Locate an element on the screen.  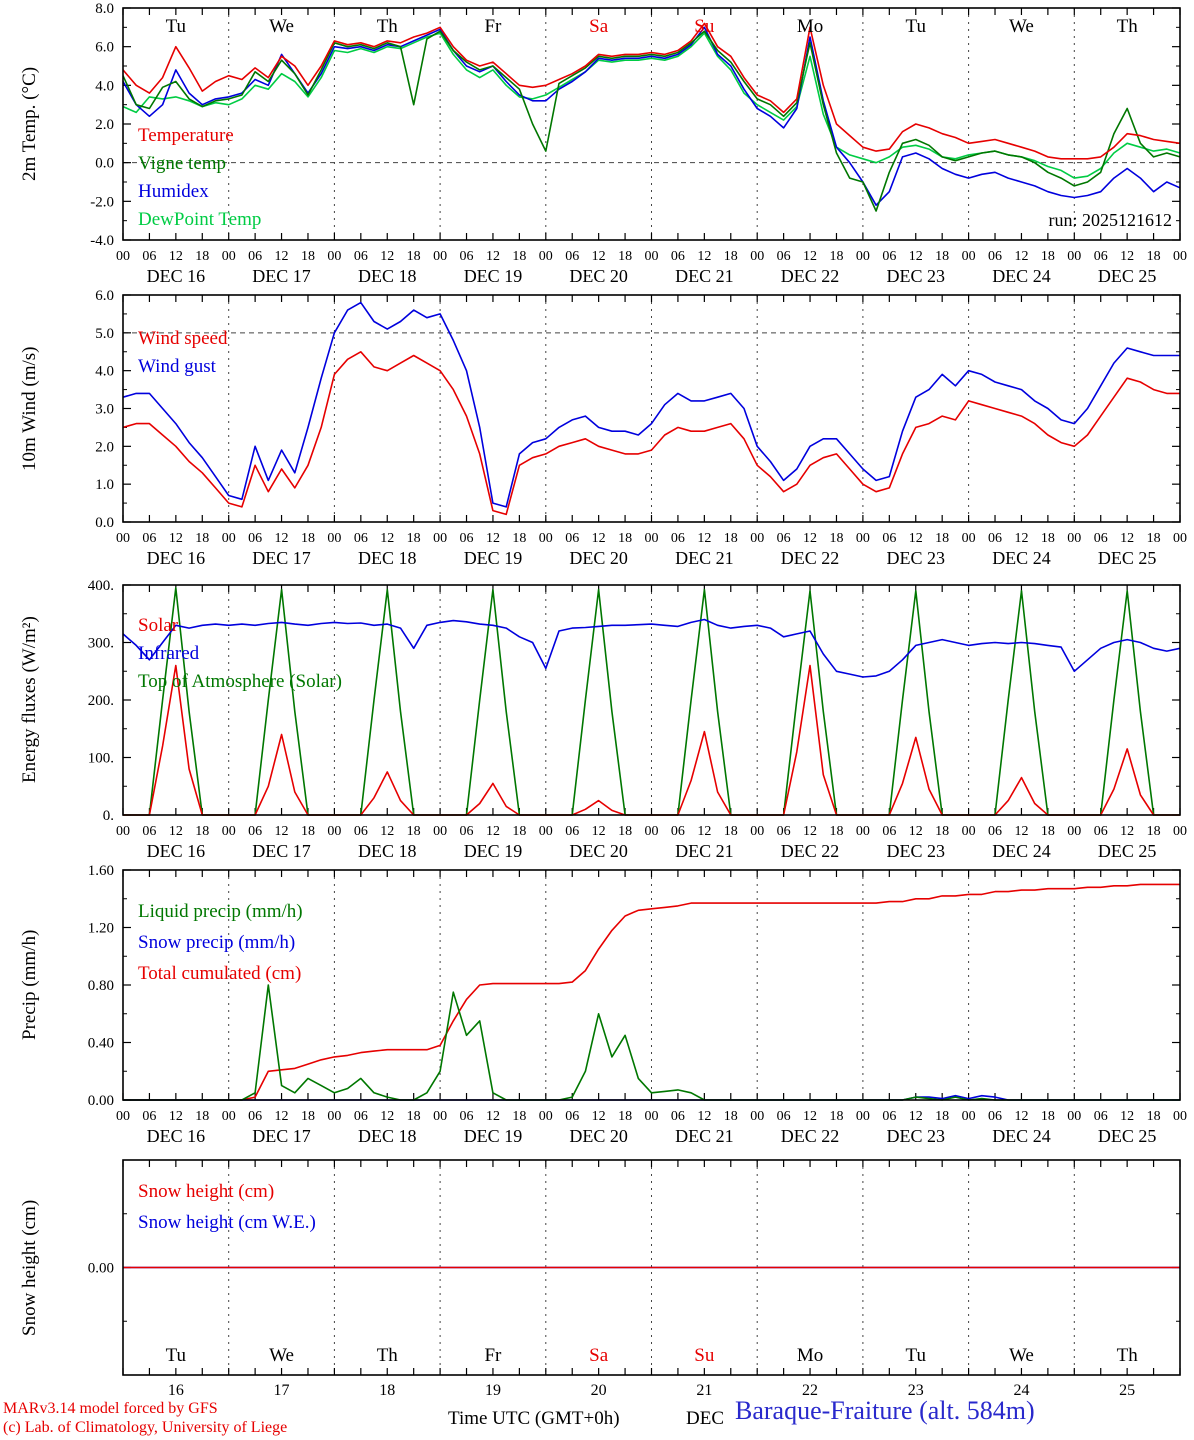
y-axis-title-flux: Energy fluxes (W/m²) is located at coordinates (29, 700).